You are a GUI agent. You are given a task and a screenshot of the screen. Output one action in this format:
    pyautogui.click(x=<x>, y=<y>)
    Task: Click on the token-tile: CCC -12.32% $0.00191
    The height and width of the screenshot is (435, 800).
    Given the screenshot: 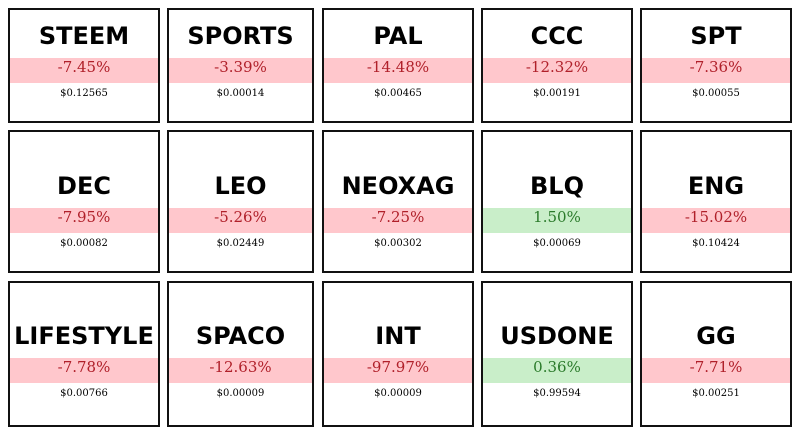 What is the action you would take?
    pyautogui.click(x=557, y=65)
    